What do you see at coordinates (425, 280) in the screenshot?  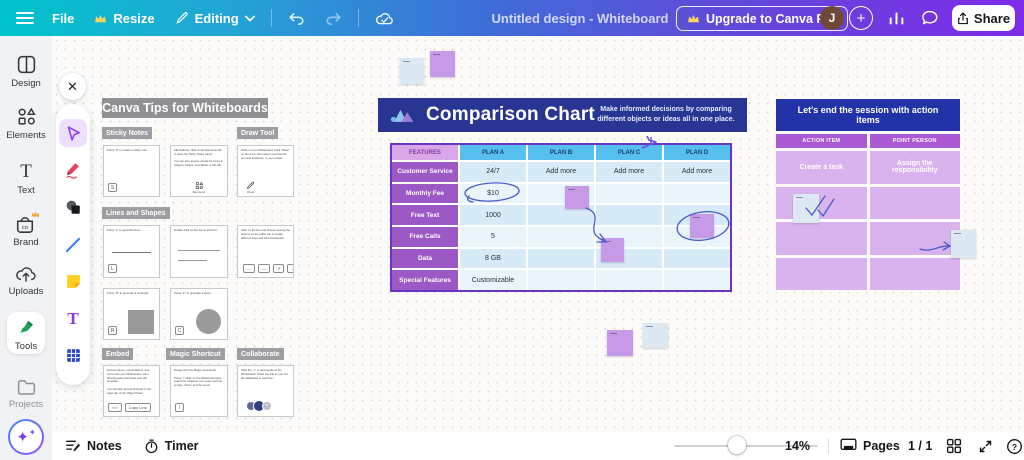 I see `row-header: Special Features` at bounding box center [425, 280].